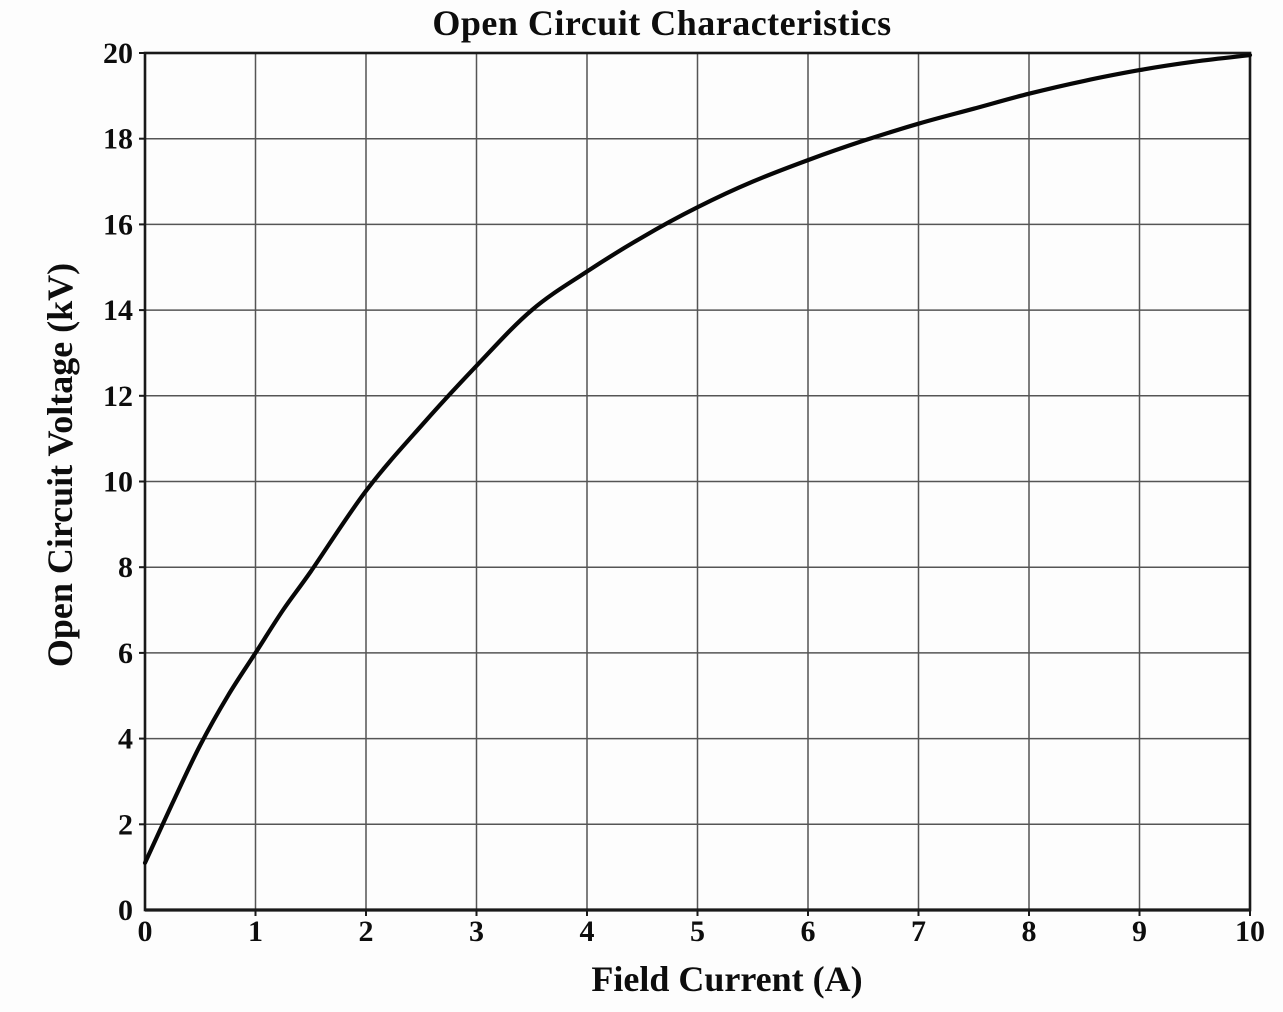 The image size is (1283, 1012). I want to click on x-tick-label: 5, so click(697, 931).